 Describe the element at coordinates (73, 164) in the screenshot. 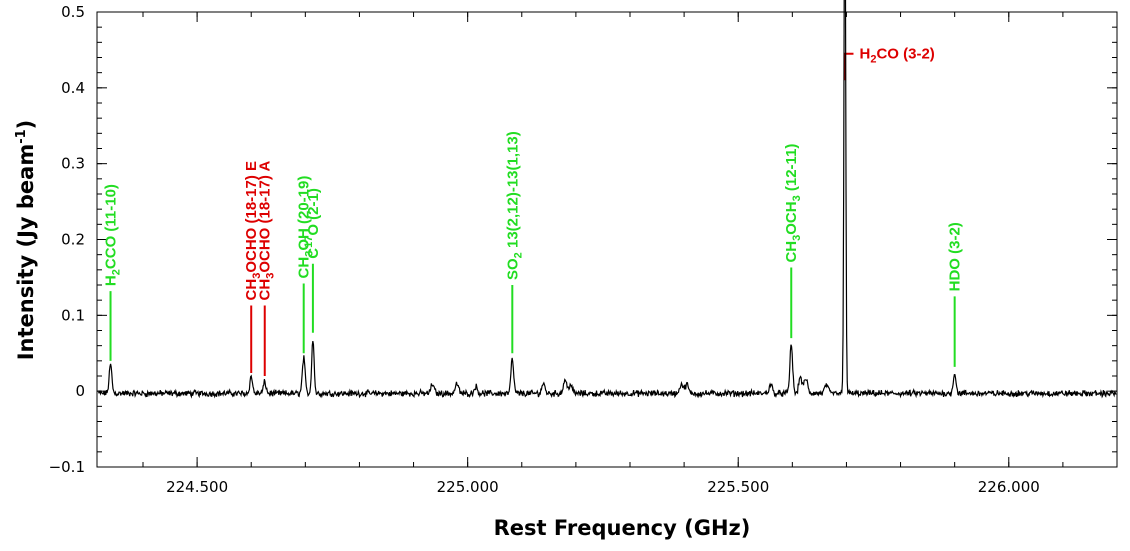

I see `y-tick-label: 0.3` at that location.